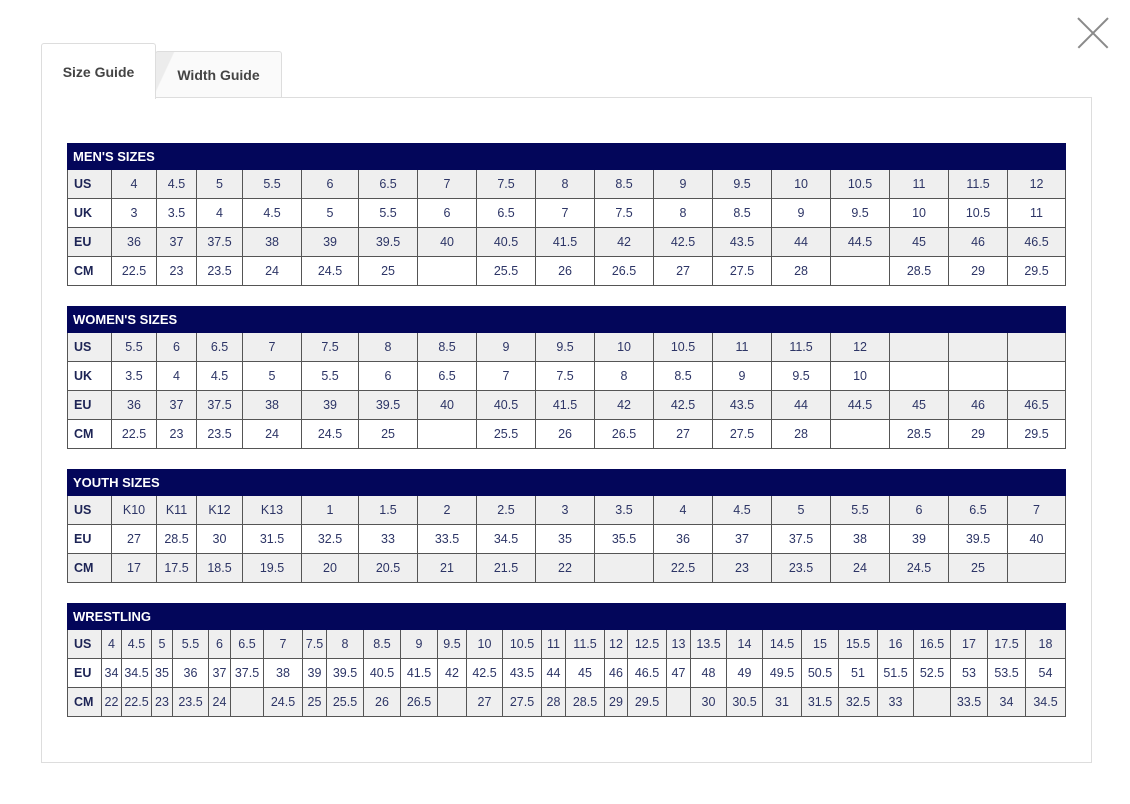 The width and height of the screenshot is (1130, 804). I want to click on size-cell: 29.5, so click(1037, 434).